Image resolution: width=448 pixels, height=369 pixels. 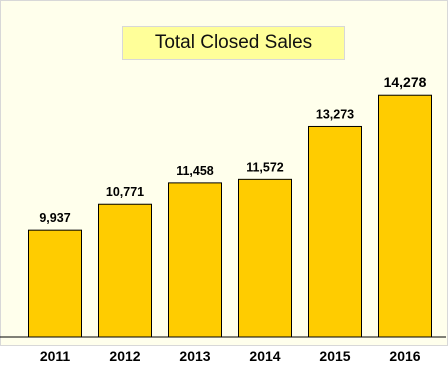 I want to click on value-label-2013: 11,458, so click(x=195, y=171).